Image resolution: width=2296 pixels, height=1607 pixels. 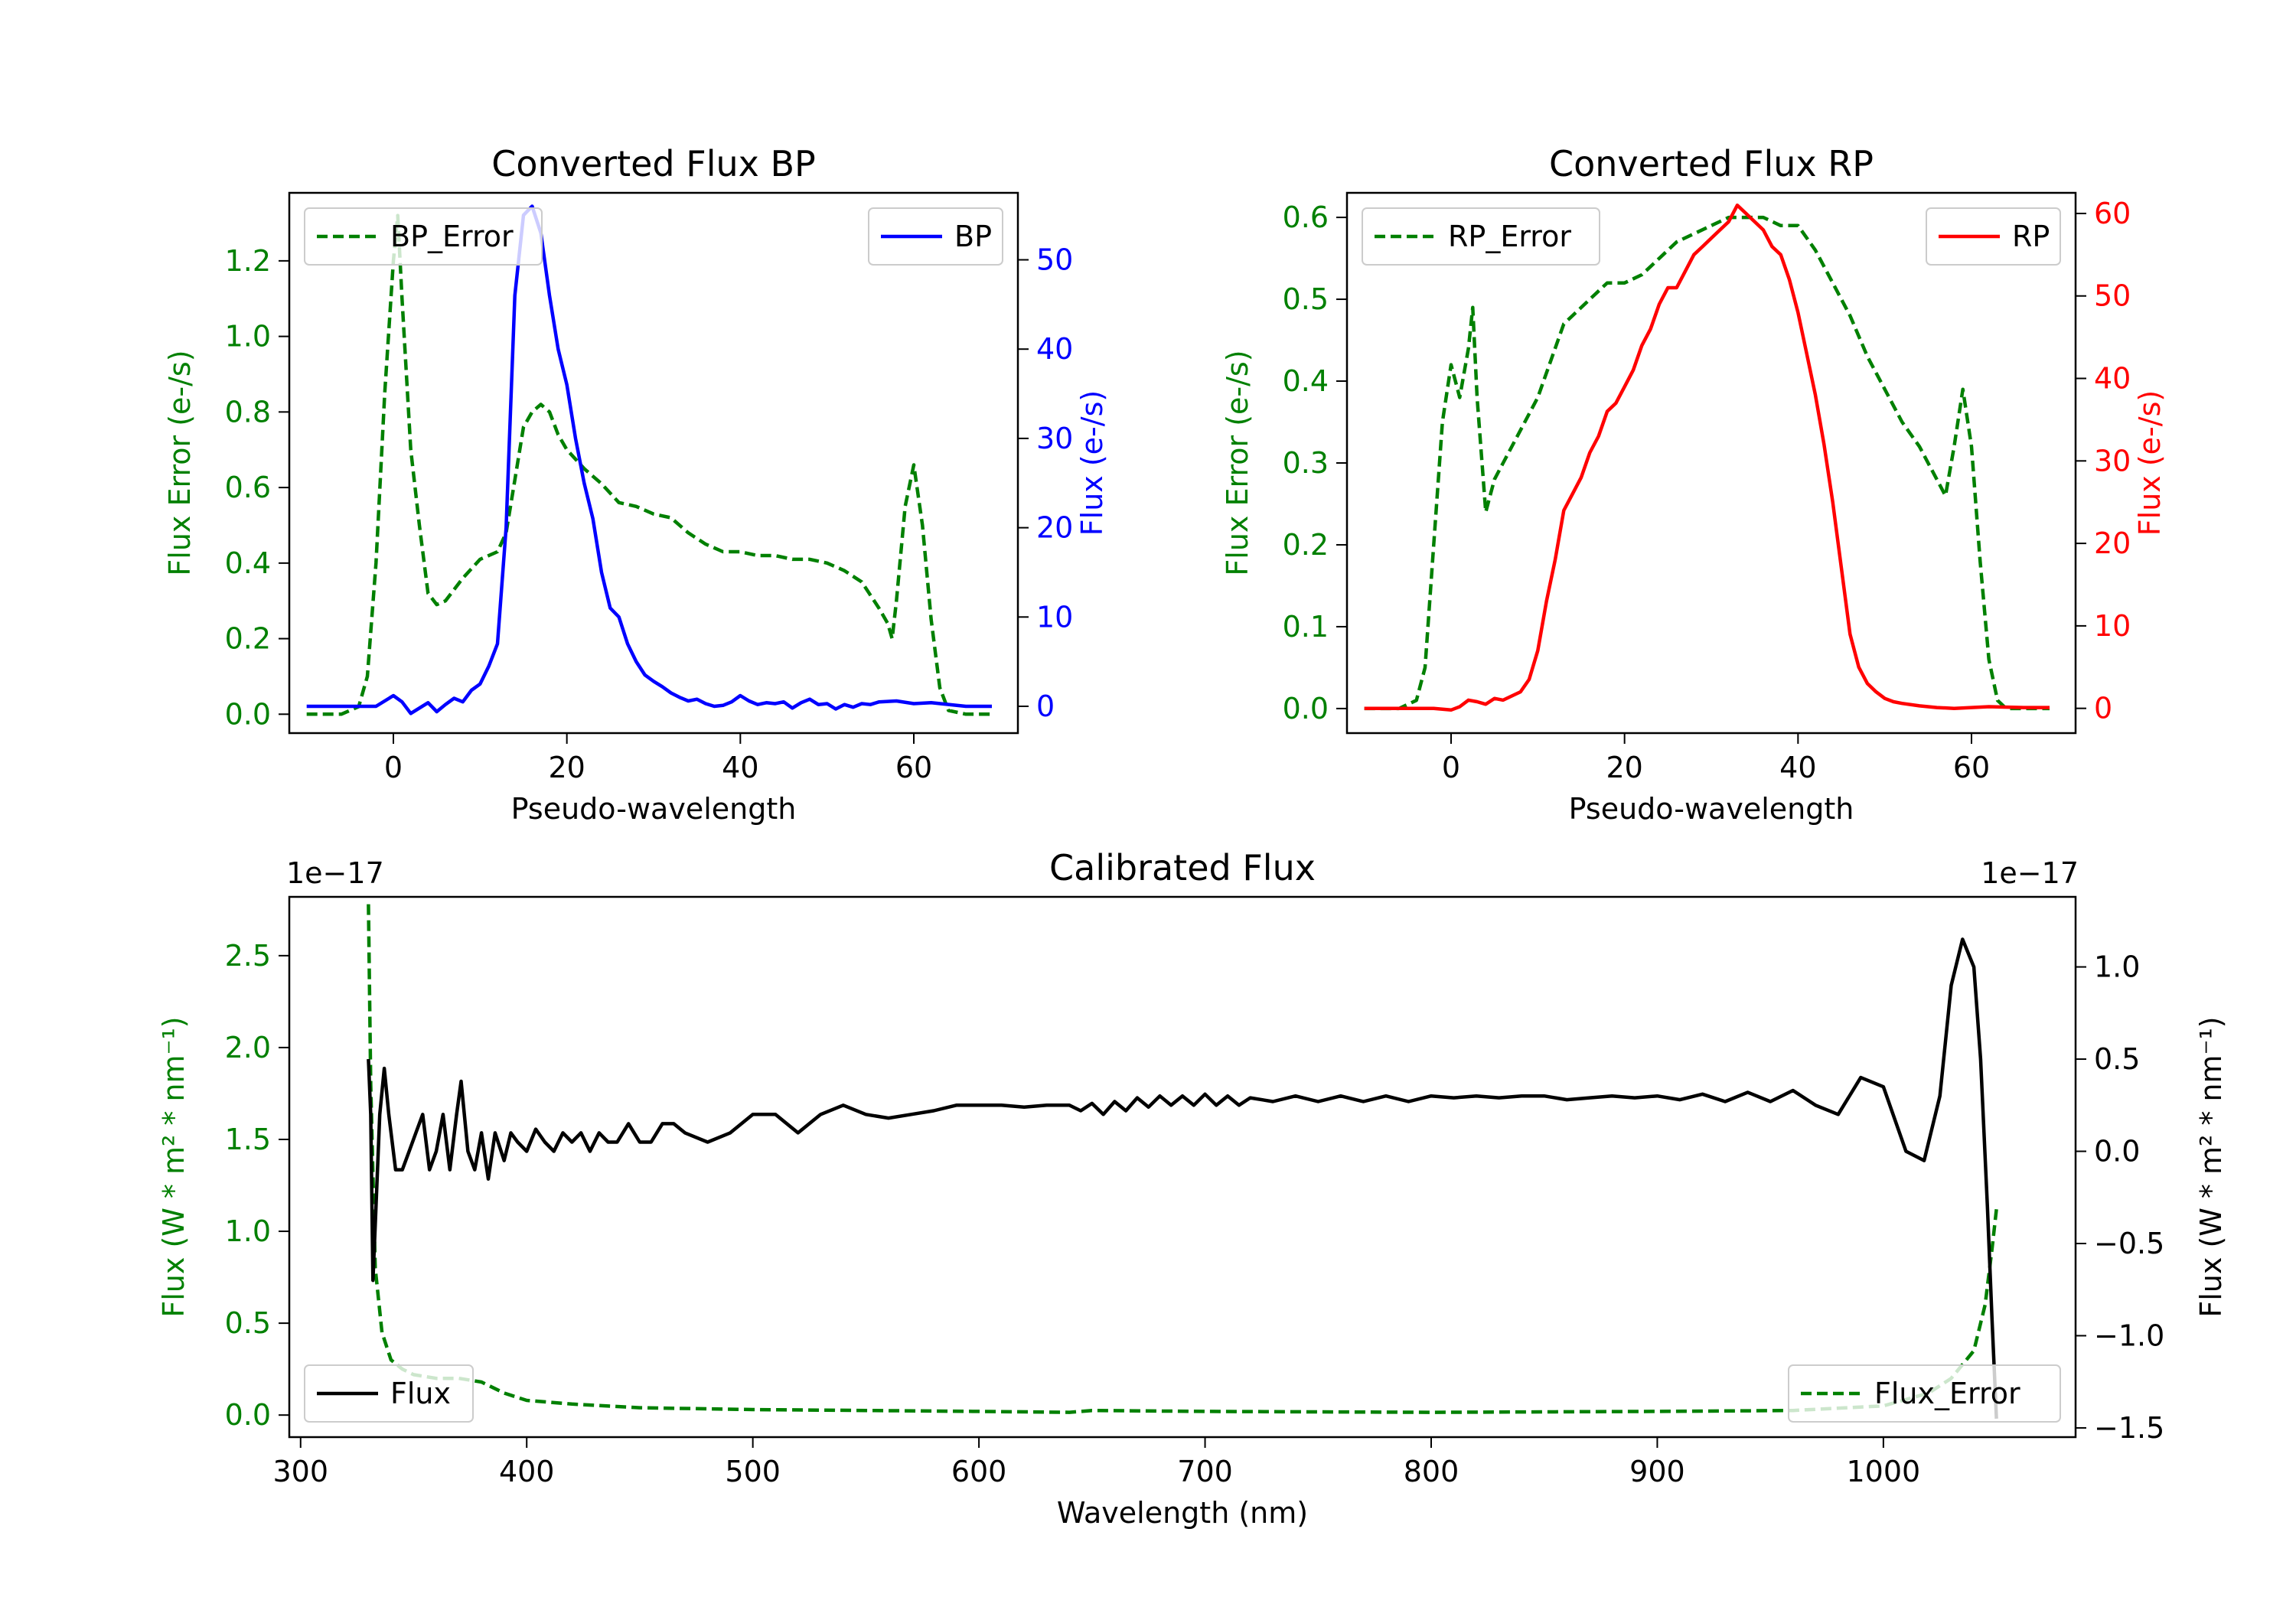 I want to click on x-tick-label: 500, so click(x=753, y=1471).